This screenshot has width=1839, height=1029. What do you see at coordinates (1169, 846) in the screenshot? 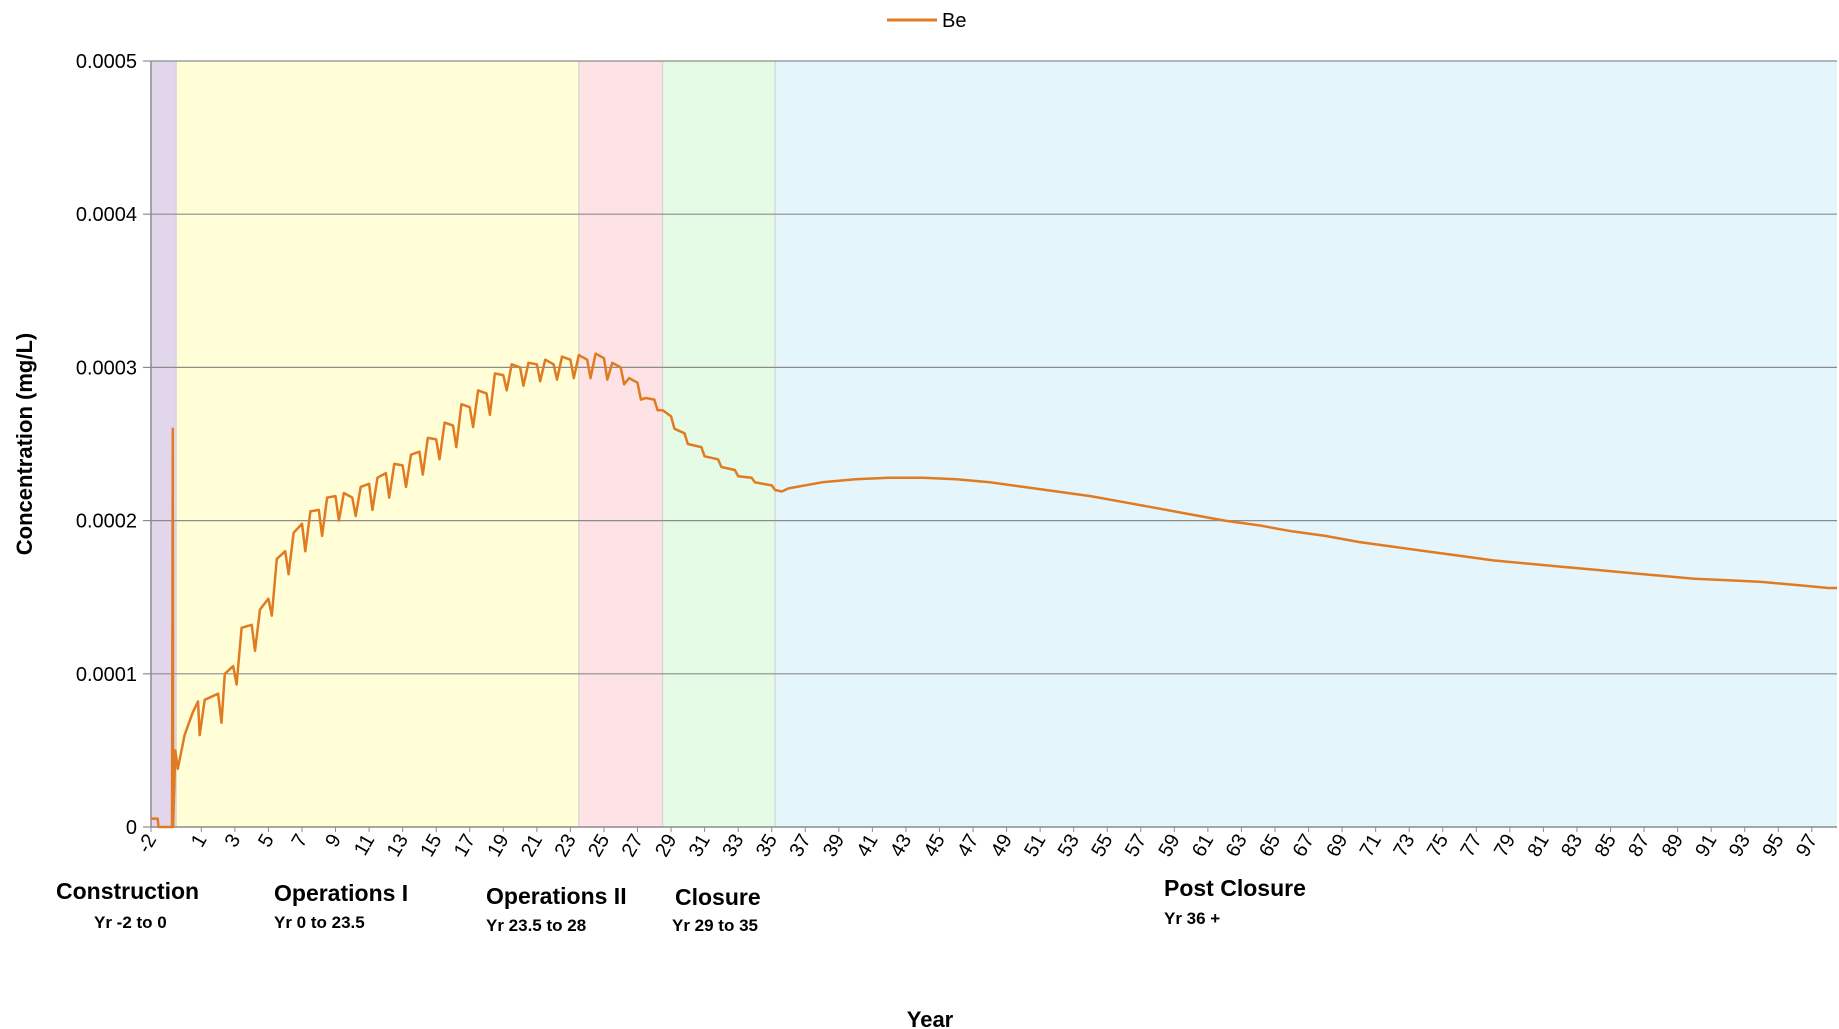
I see `x-tick-label: 59` at bounding box center [1169, 846].